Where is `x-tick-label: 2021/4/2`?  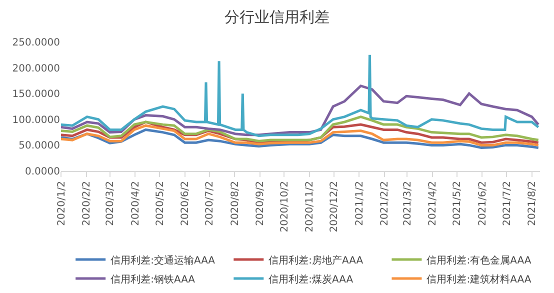
x-tick-label: 2021/4/2 is located at coordinates (433, 203).